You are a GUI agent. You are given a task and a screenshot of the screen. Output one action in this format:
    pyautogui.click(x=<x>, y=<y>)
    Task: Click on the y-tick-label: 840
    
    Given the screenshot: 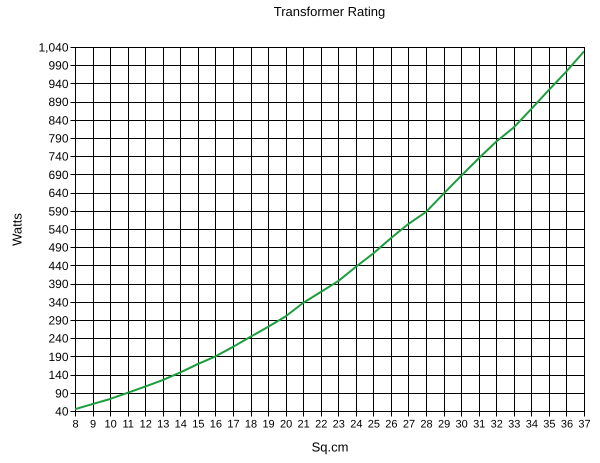 What is the action you would take?
    pyautogui.click(x=58, y=120)
    